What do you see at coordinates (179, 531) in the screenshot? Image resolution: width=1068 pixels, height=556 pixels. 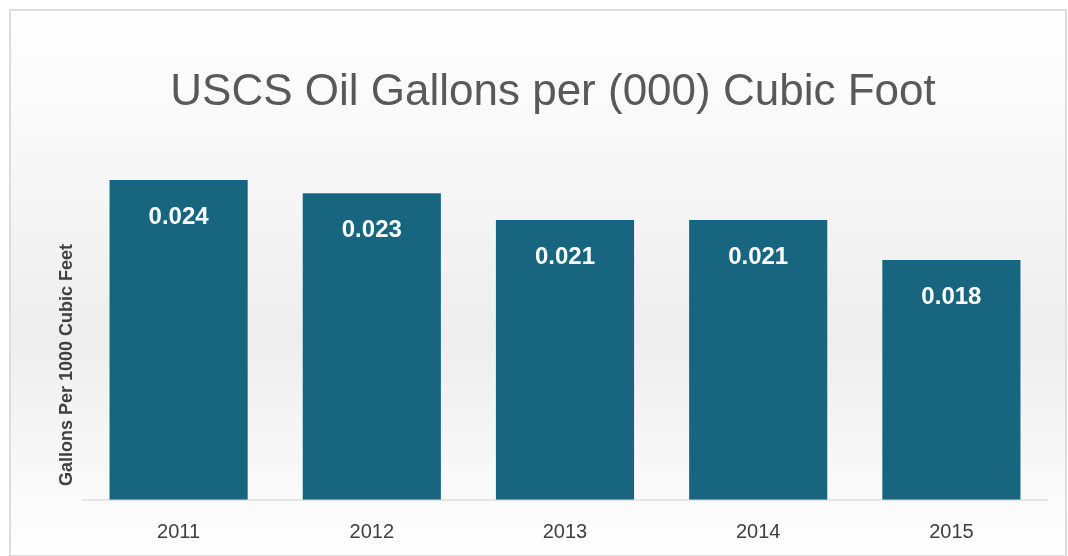 I see `x-tick-label: 2011` at bounding box center [179, 531].